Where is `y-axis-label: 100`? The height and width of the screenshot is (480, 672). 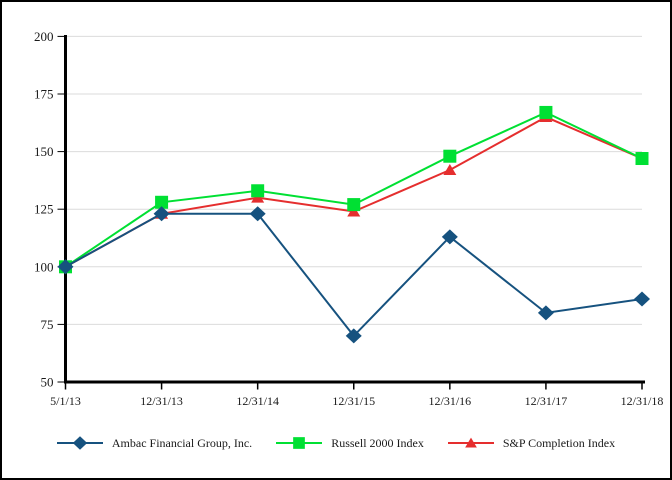 y-axis-label: 100 is located at coordinates (44, 266).